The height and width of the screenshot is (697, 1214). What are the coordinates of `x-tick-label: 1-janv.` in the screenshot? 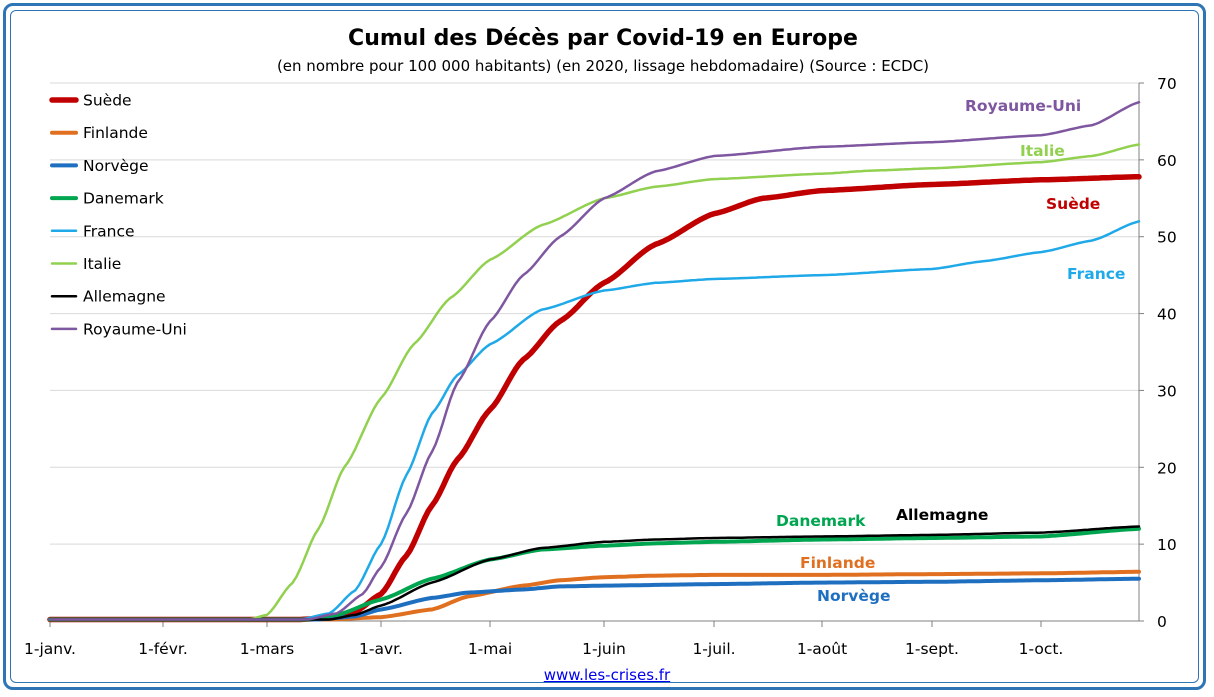 It's located at (50, 649).